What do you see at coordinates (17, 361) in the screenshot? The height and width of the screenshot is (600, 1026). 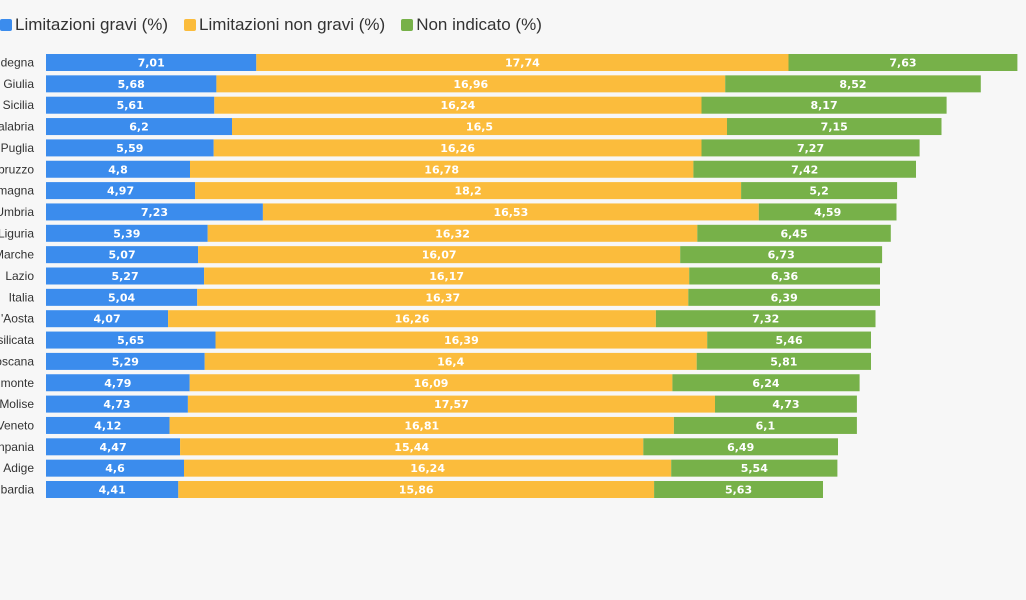 I see `category-label: oscana` at bounding box center [17, 361].